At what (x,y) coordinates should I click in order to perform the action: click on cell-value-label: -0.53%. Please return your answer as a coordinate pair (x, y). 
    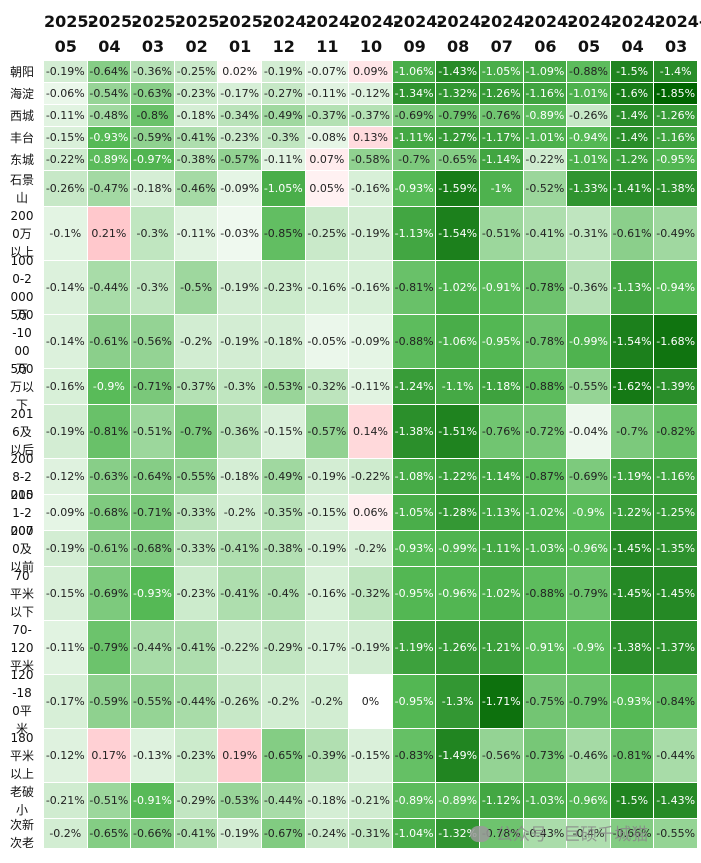
    Looking at the image, I should click on (240, 800).